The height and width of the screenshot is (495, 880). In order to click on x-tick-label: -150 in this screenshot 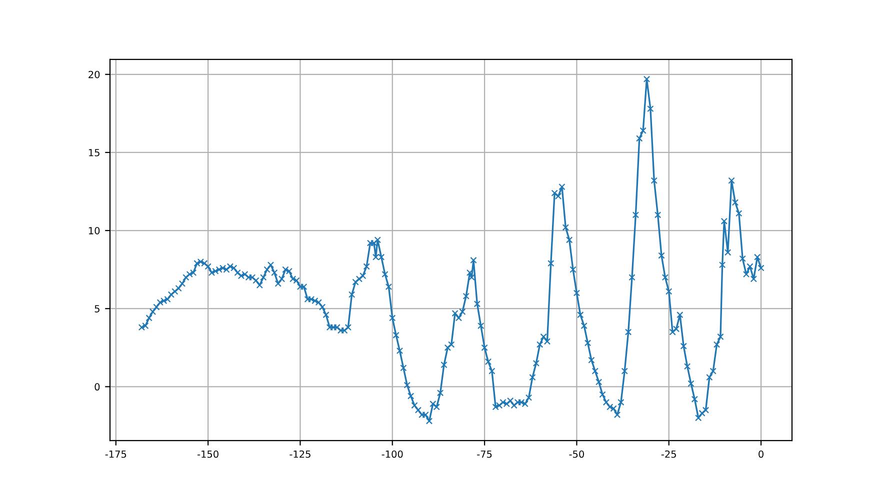, I will do `click(208, 454)`.